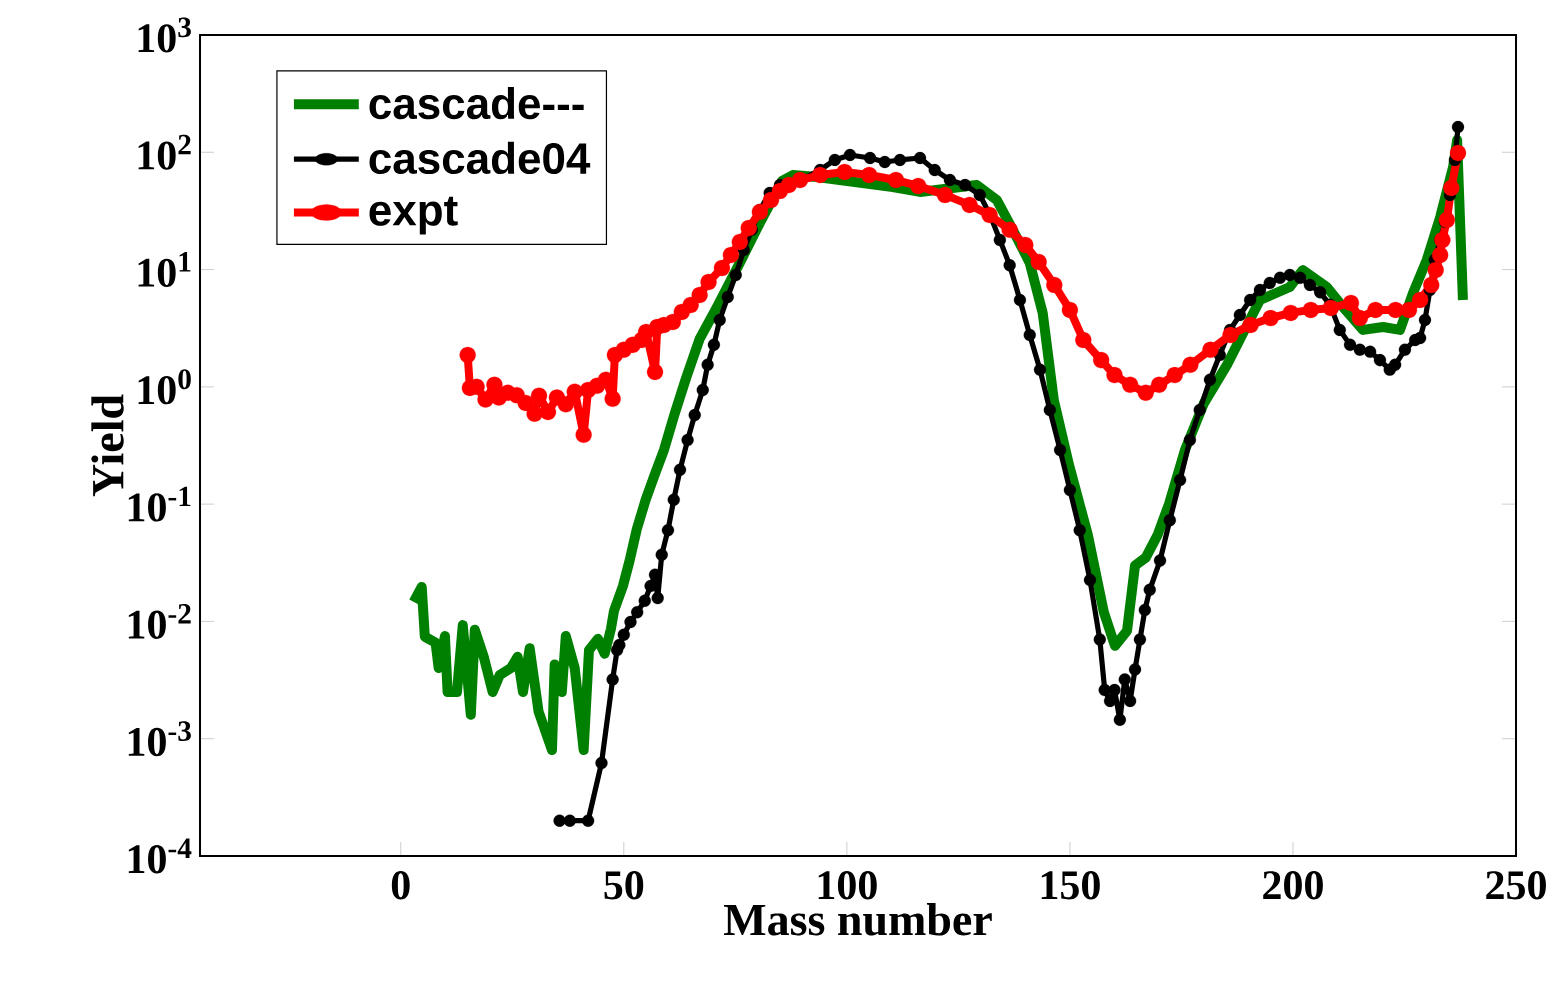 Image resolution: width=1564 pixels, height=985 pixels. I want to click on x-tick-label: 0, so click(400, 885).